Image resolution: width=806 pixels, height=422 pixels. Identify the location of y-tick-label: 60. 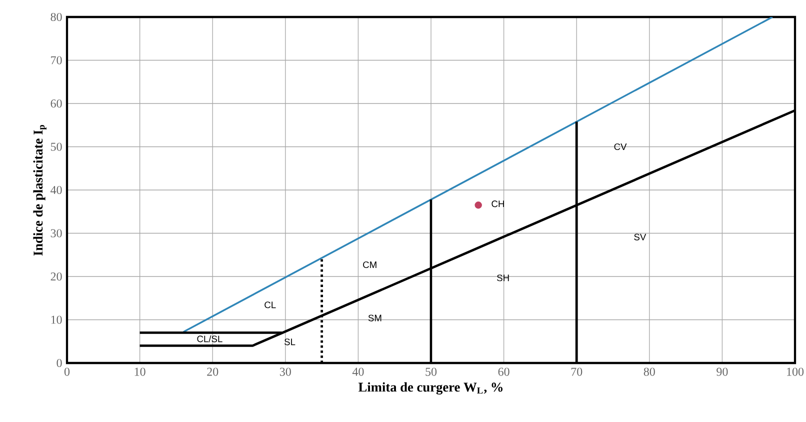
(56, 103).